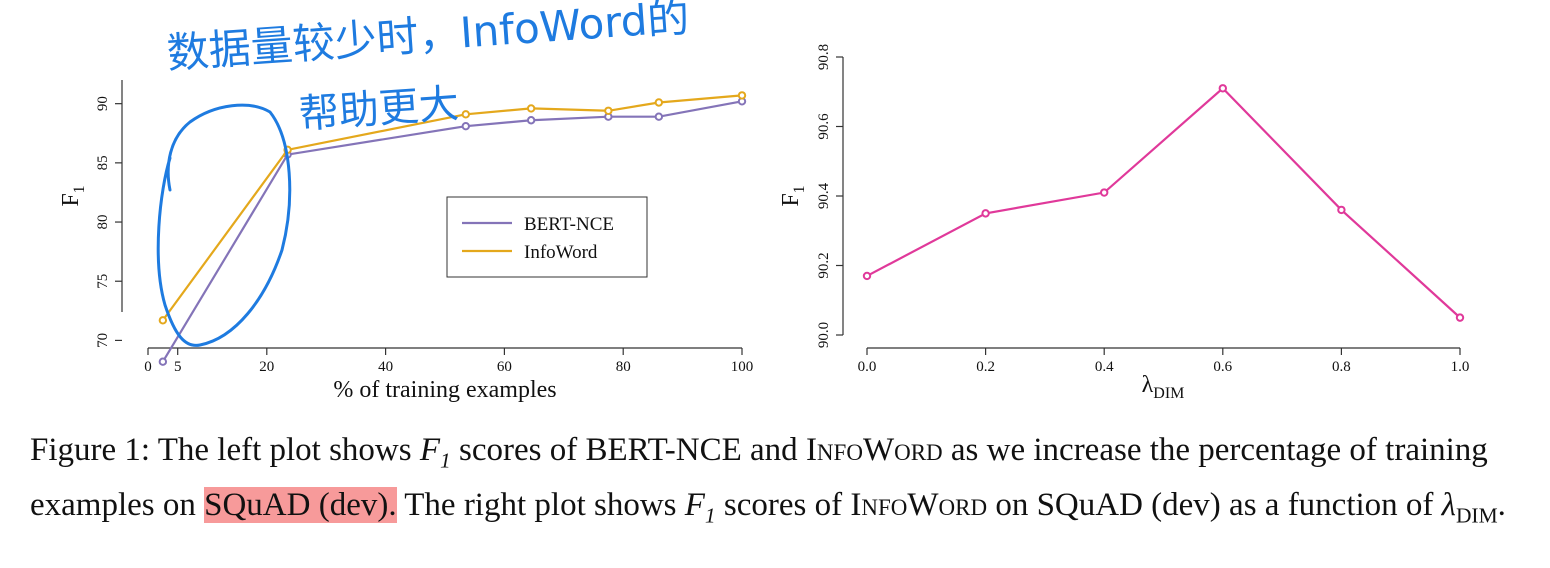  What do you see at coordinates (428, 39) in the screenshot?
I see `annotation-text-line1: 数据量较少时，InfoWord的` at bounding box center [428, 39].